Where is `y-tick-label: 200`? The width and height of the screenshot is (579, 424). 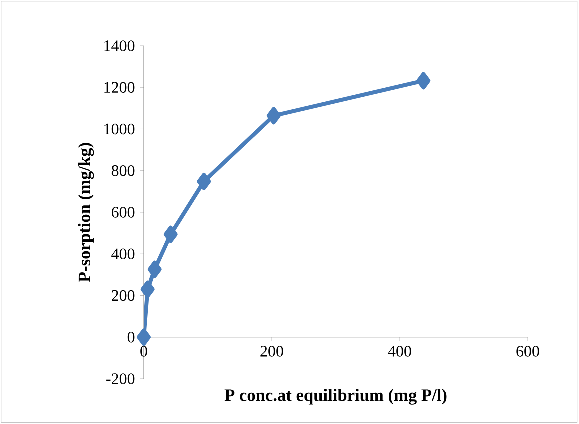 y-tick-label: 200 is located at coordinates (123, 296).